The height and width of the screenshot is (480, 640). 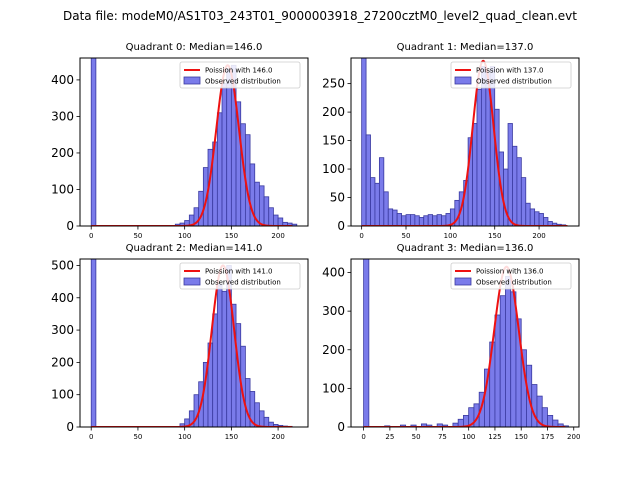 What do you see at coordinates (240, 75) in the screenshot?
I see `legend: Poission with 146.0 Observed distribution` at bounding box center [240, 75].